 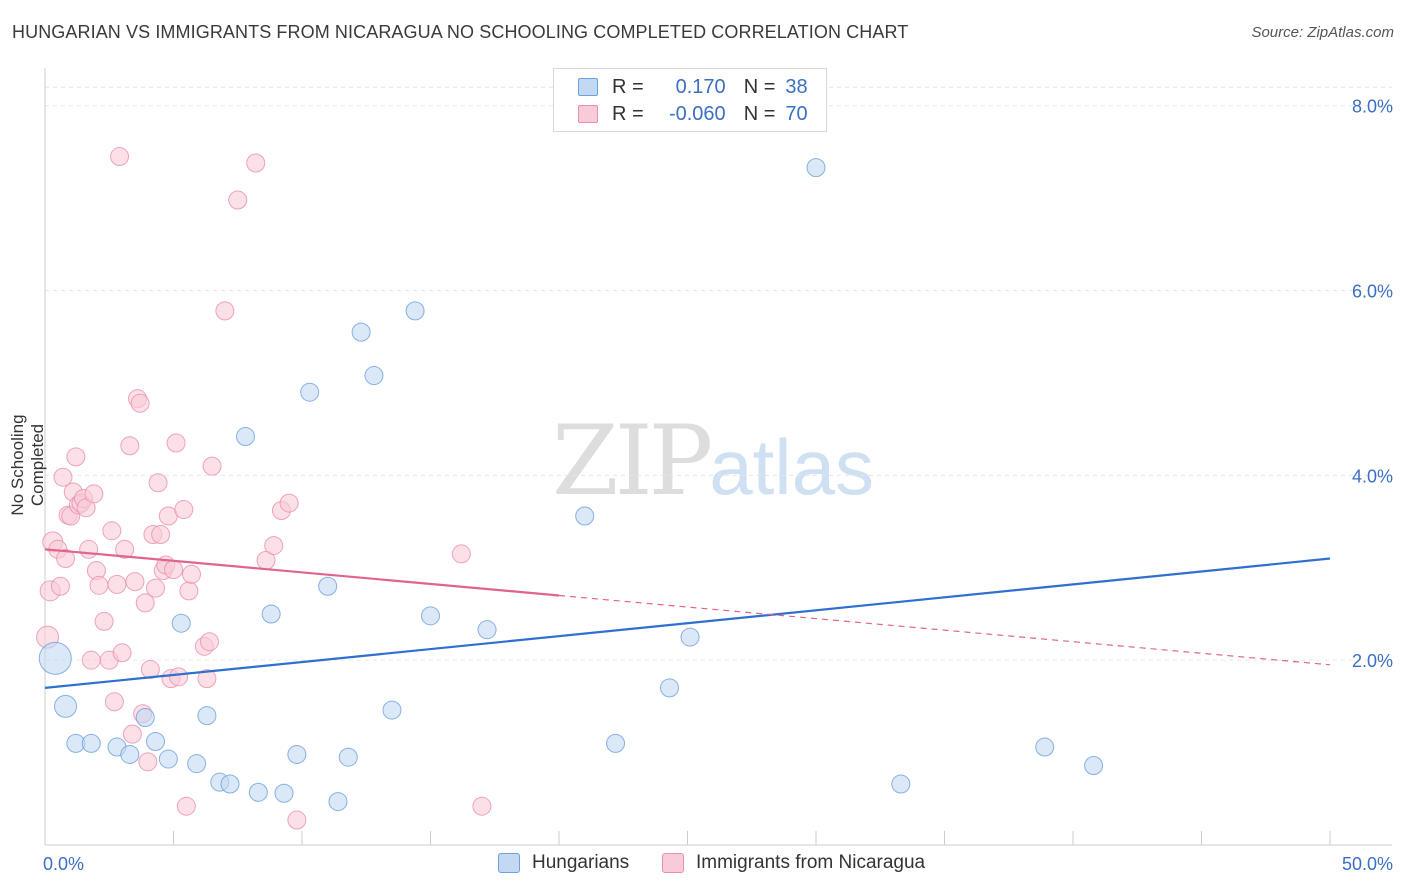 I want to click on series-legend-nicaragua: Immigrants from Nicaragua, so click(x=793, y=863).